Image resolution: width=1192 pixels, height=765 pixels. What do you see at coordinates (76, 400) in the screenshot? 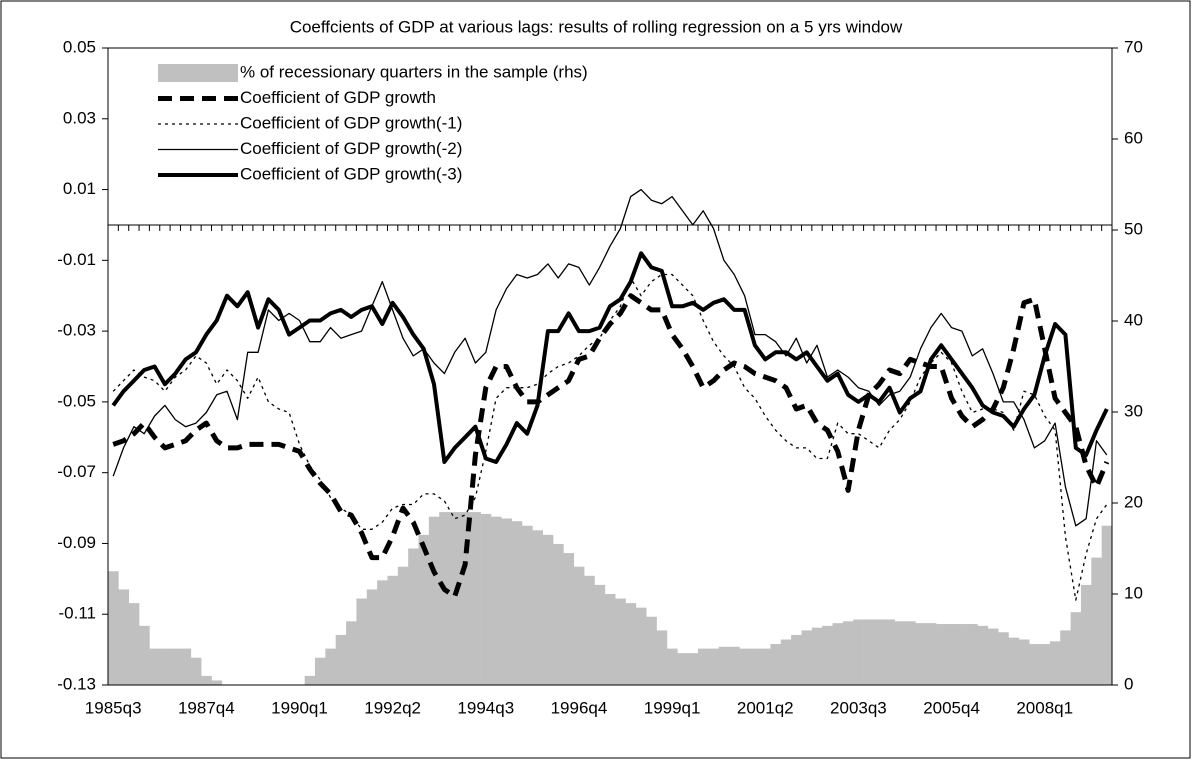
I see `y-tick-label: -0.05` at bounding box center [76, 400].